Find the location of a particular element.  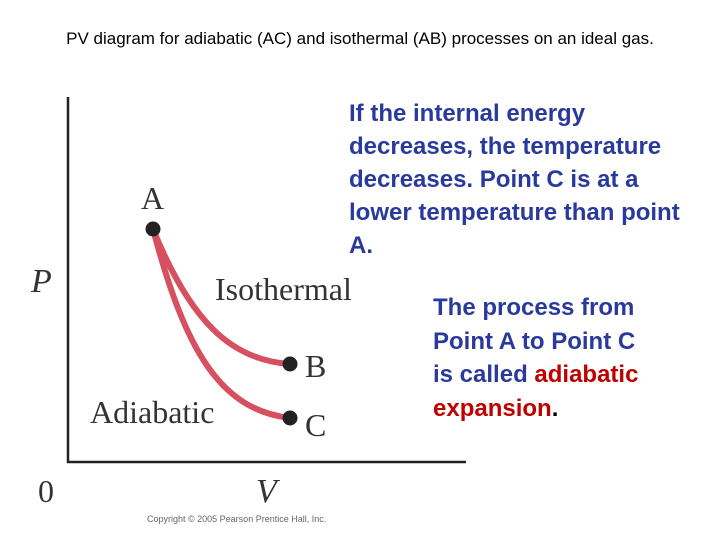

conclusion-highlight: adiabatic expansion is located at coordinates (536, 391).